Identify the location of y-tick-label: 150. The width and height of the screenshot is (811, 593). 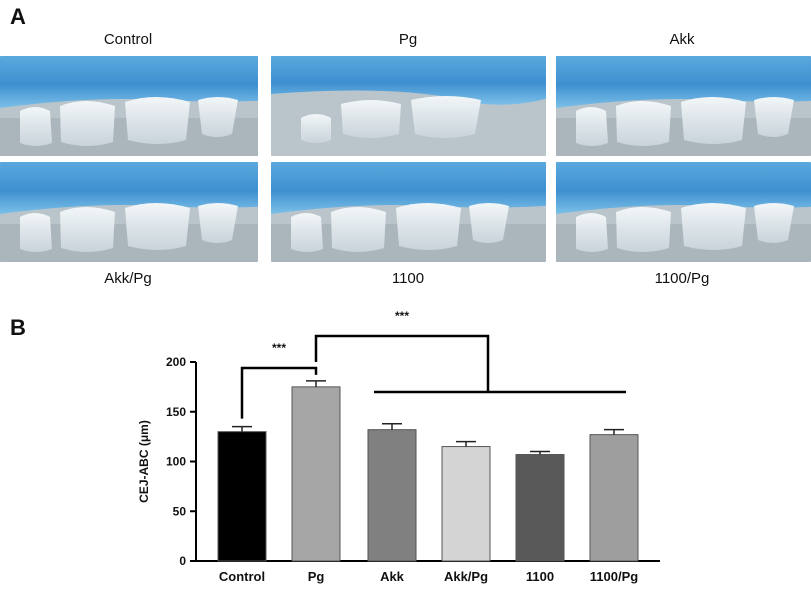
(176, 412).